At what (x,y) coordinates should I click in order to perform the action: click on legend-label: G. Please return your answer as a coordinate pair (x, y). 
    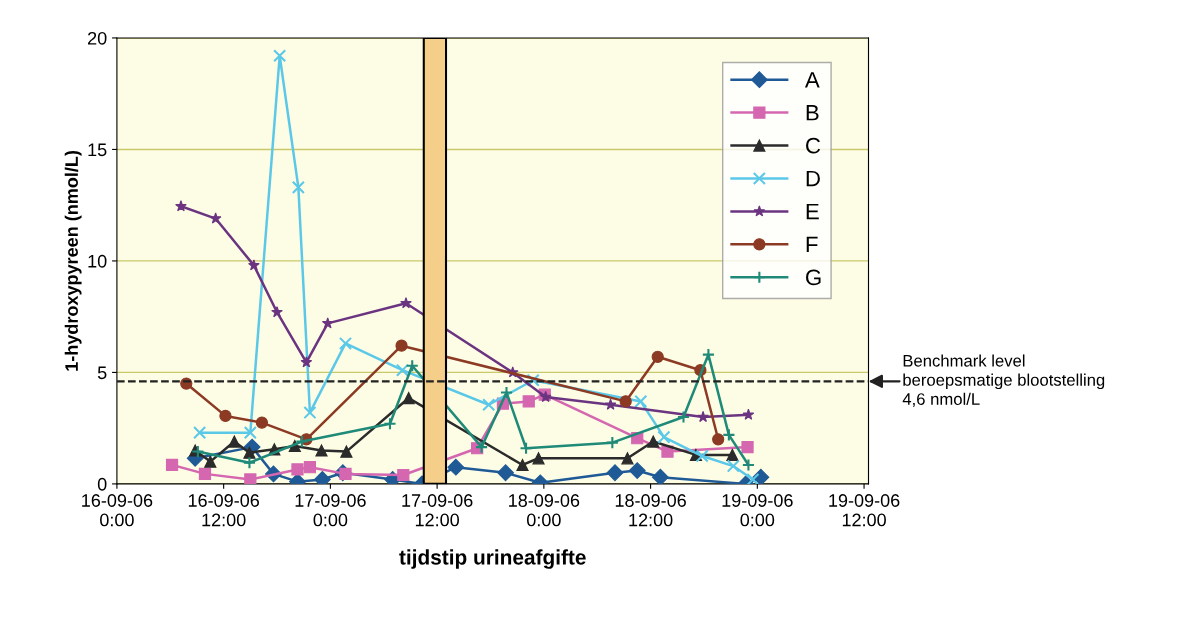
    Looking at the image, I should click on (813, 277).